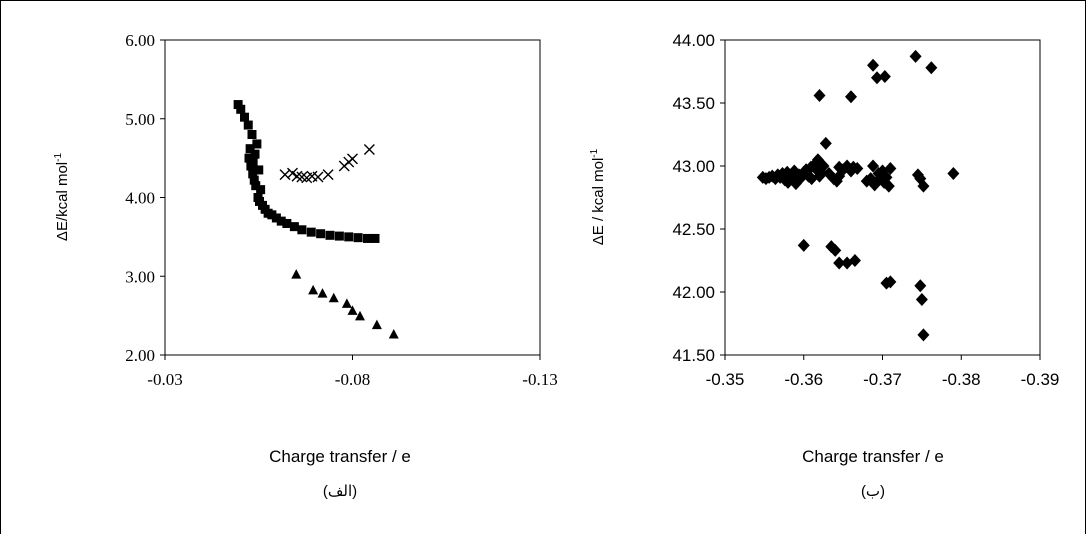  I want to click on x-axis-ticks-right: -0.35 -0.36 -0.37 -0.38 -0.39, so click(883, 372).